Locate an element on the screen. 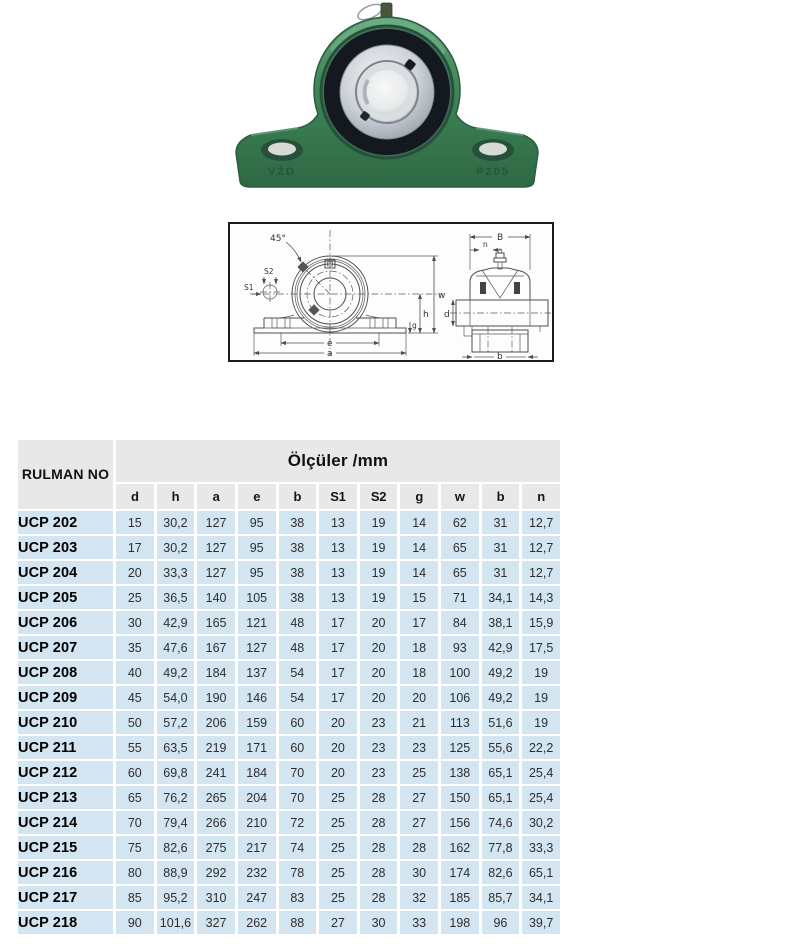 This screenshot has width=796, height=952. bearing-no-cell: UCP 204 is located at coordinates (65, 572).